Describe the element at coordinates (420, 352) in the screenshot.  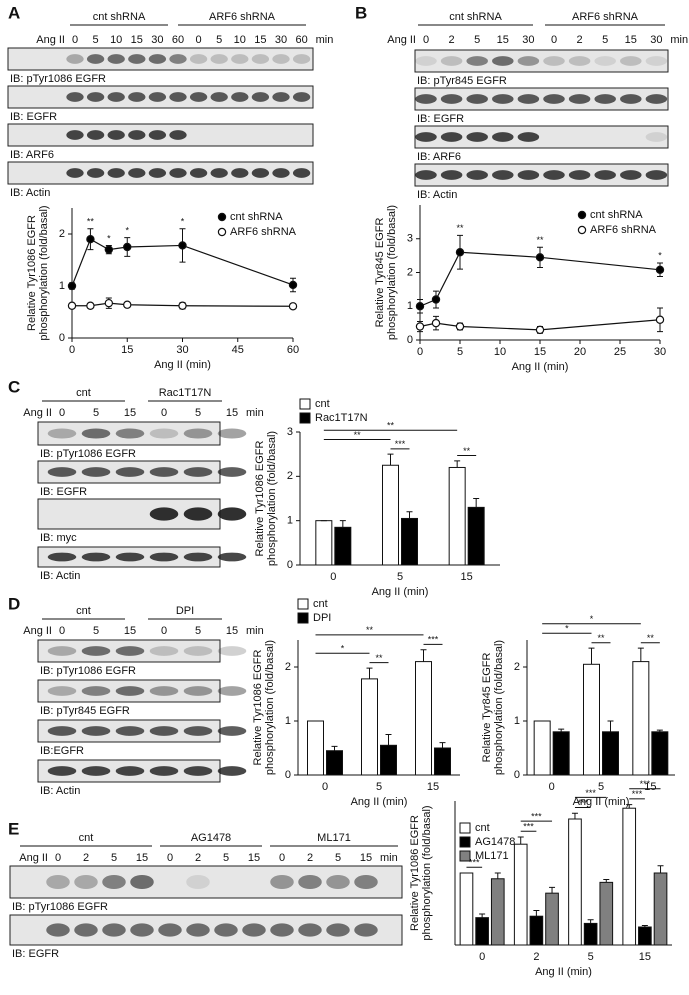
I see `x-tick-label: 0` at that location.